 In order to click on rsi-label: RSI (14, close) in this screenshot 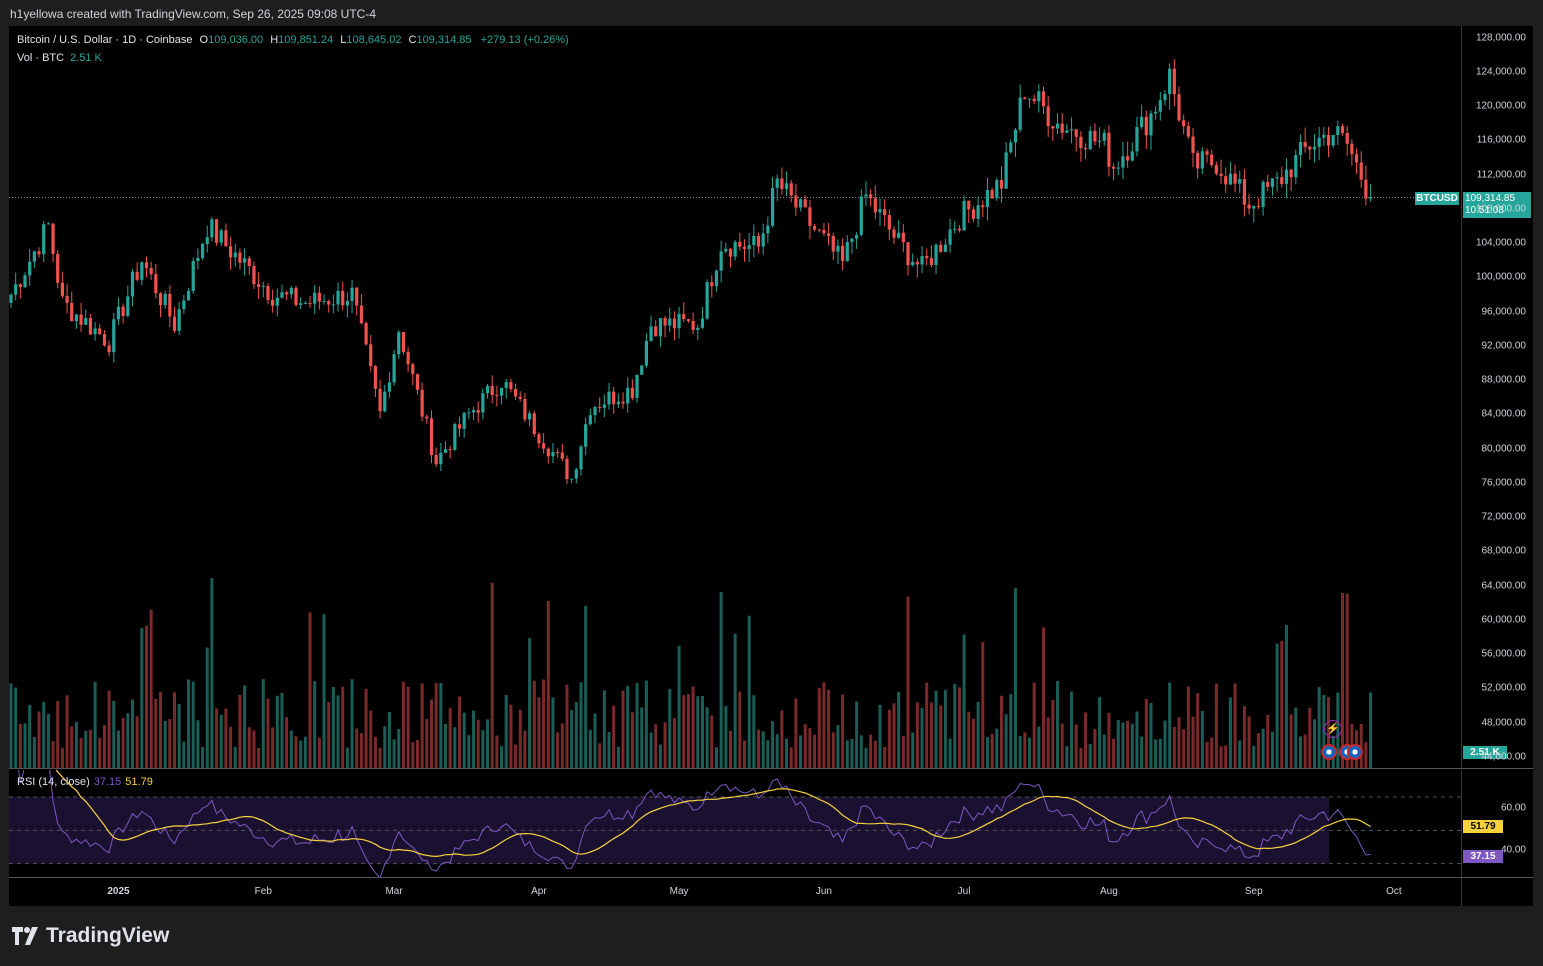, I will do `click(53, 782)`.